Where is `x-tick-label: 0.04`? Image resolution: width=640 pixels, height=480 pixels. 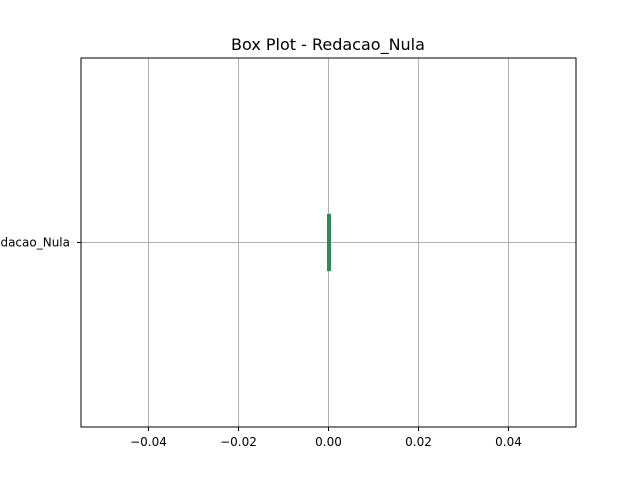 x-tick-label: 0.04 is located at coordinates (508, 442).